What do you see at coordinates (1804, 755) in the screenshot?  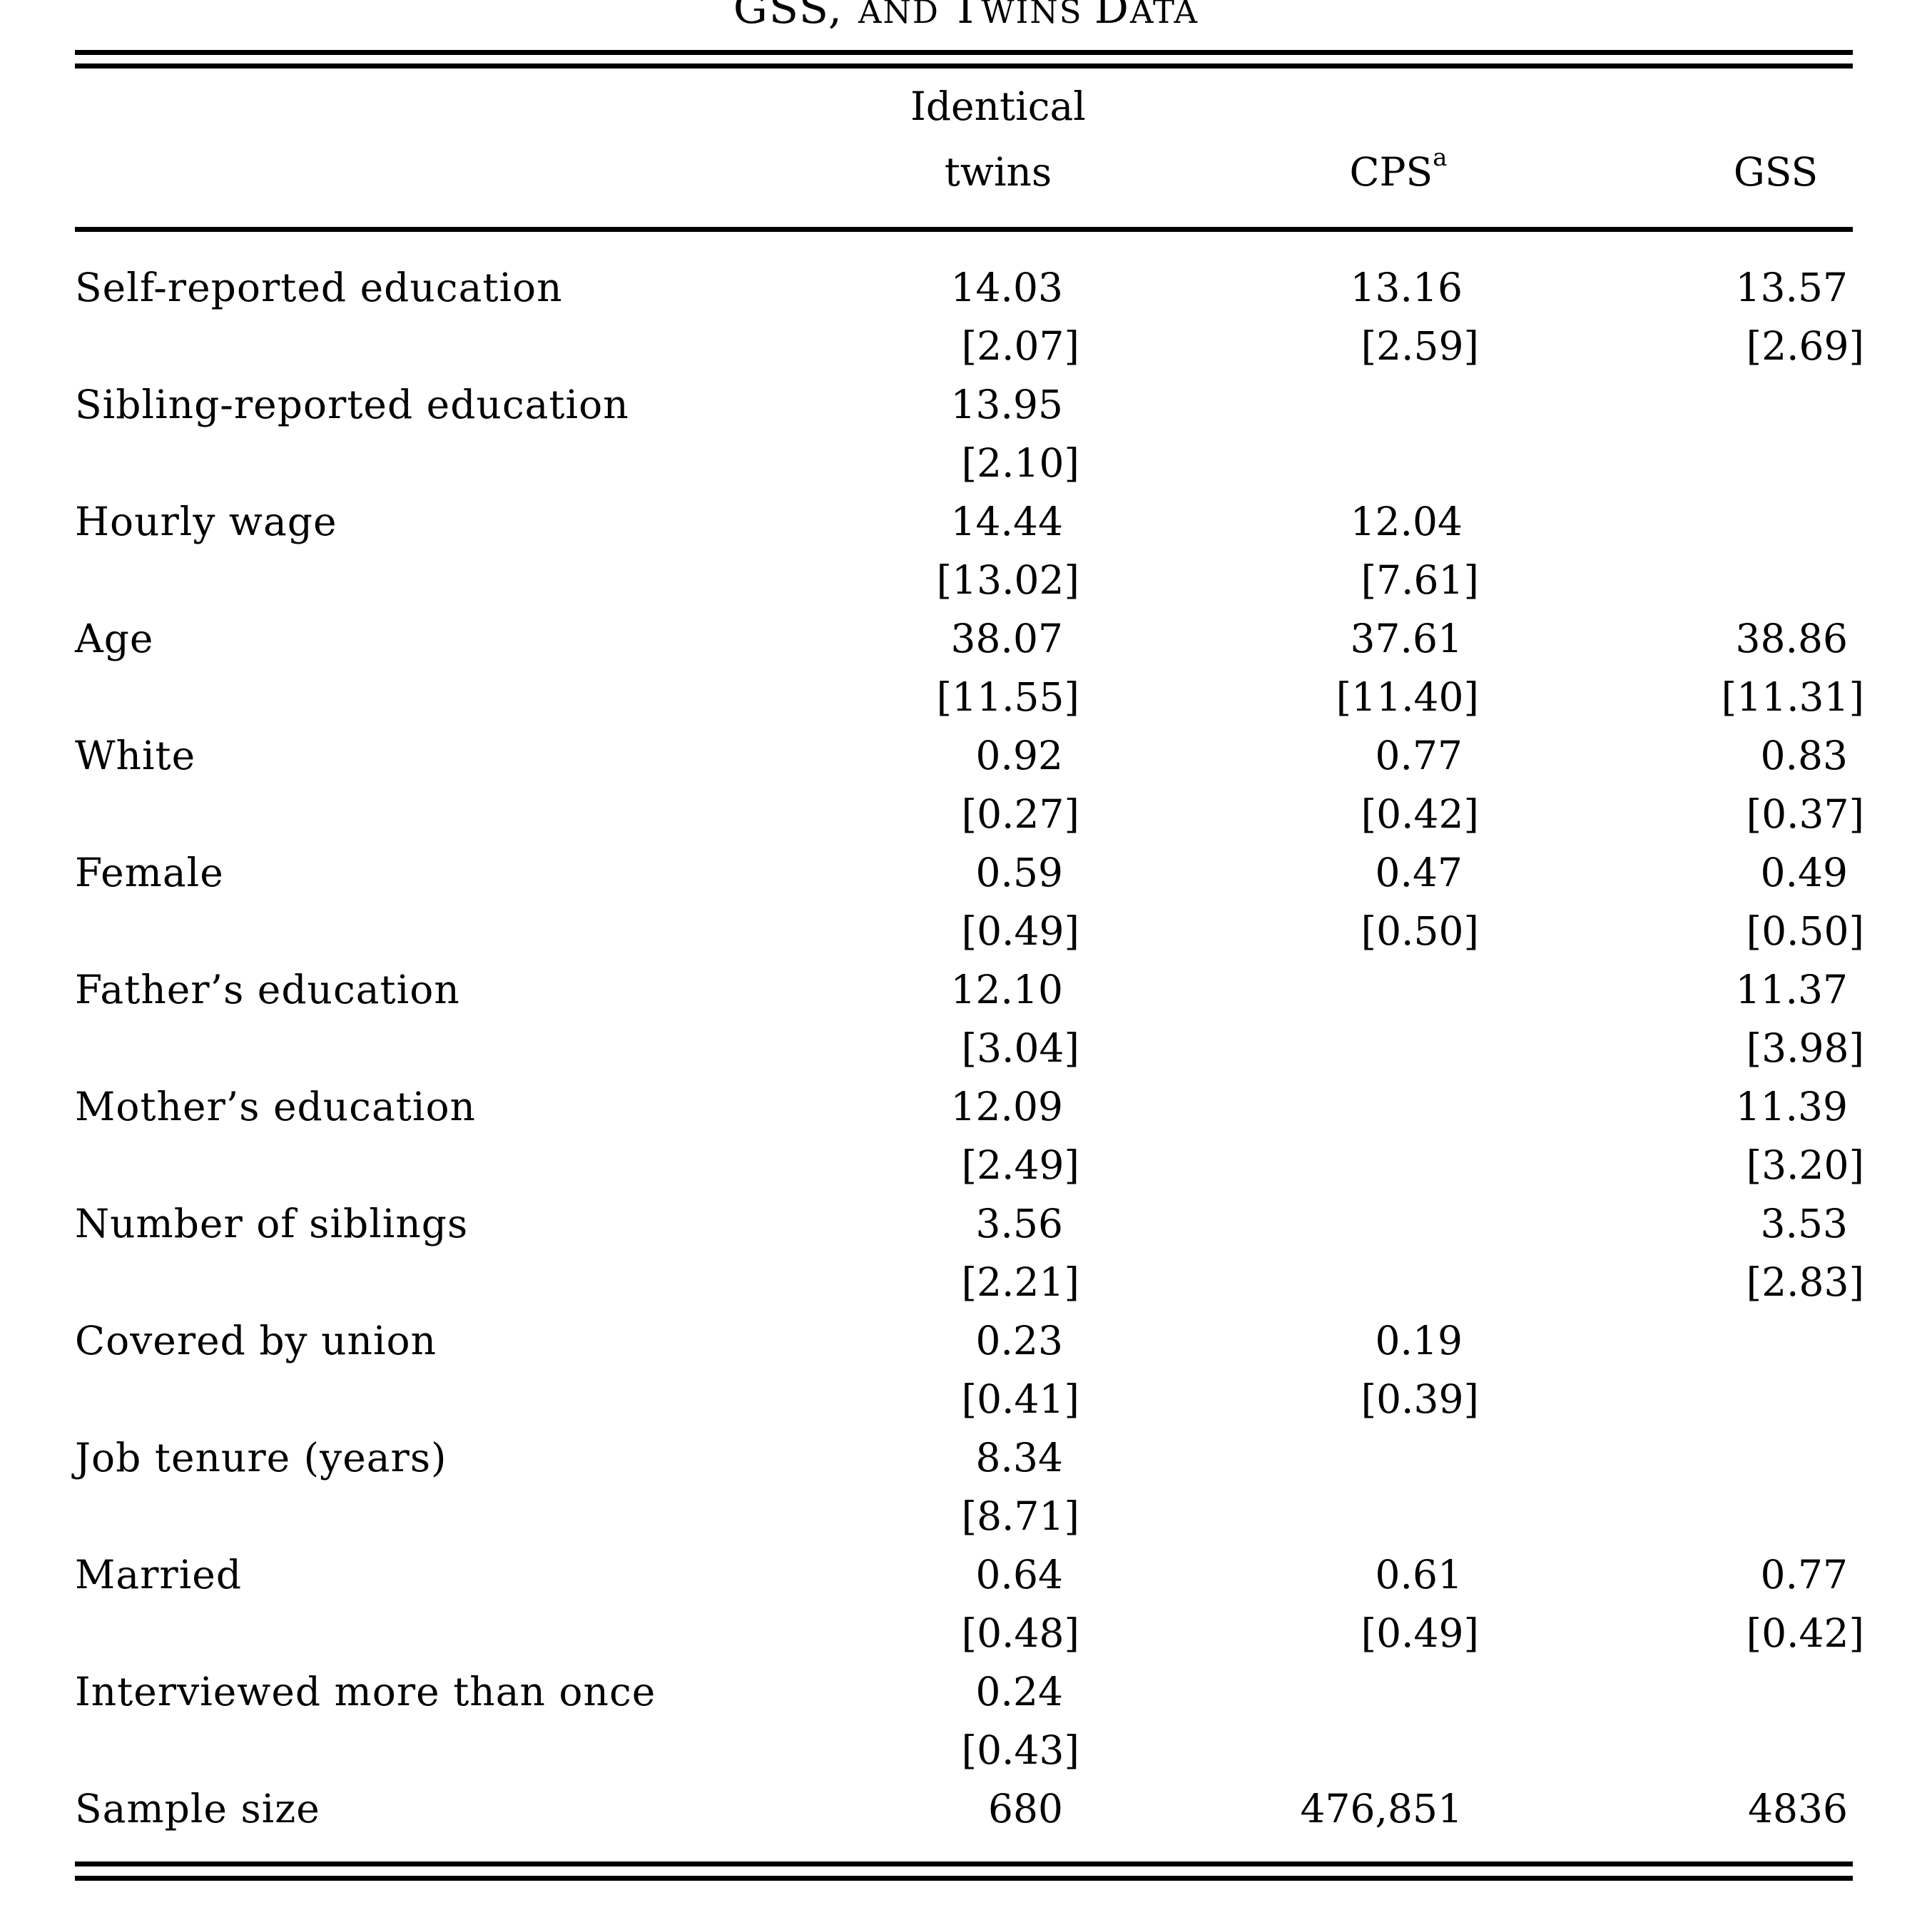 I see `gss-mean-cell: 0.83` at bounding box center [1804, 755].